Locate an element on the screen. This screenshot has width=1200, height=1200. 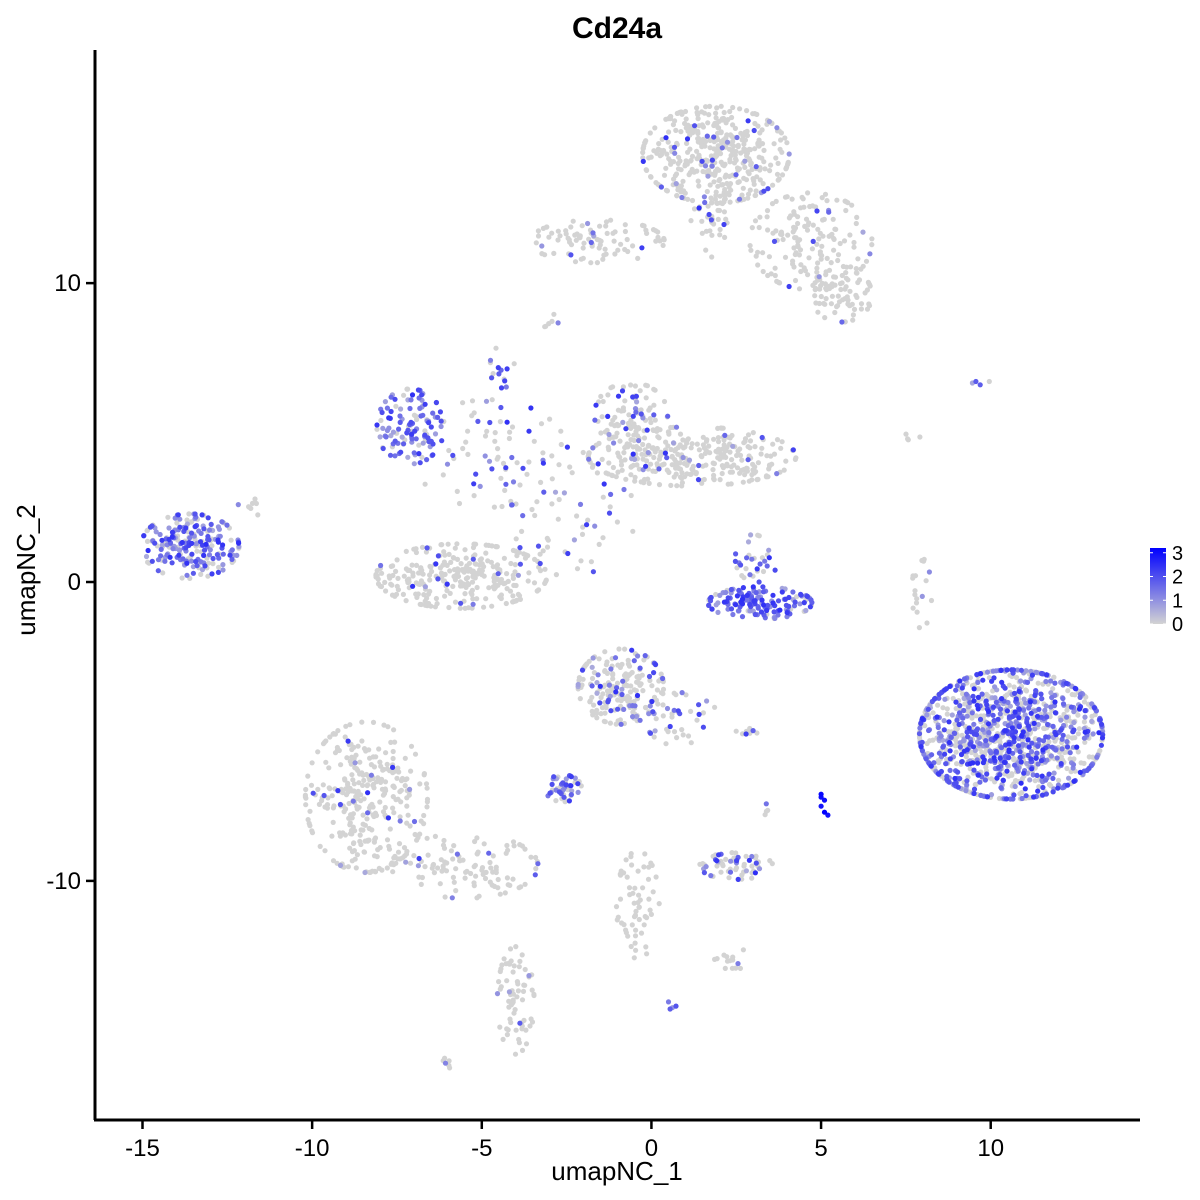
x-axis-label: umapNC_1 is located at coordinates (617, 1171).